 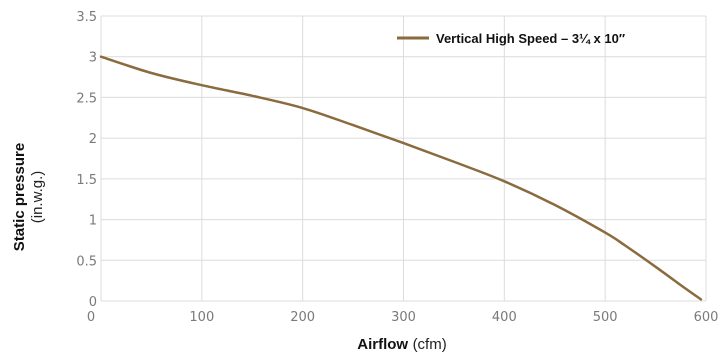 I want to click on y-axis-title: Static pressure, so click(x=19, y=197).